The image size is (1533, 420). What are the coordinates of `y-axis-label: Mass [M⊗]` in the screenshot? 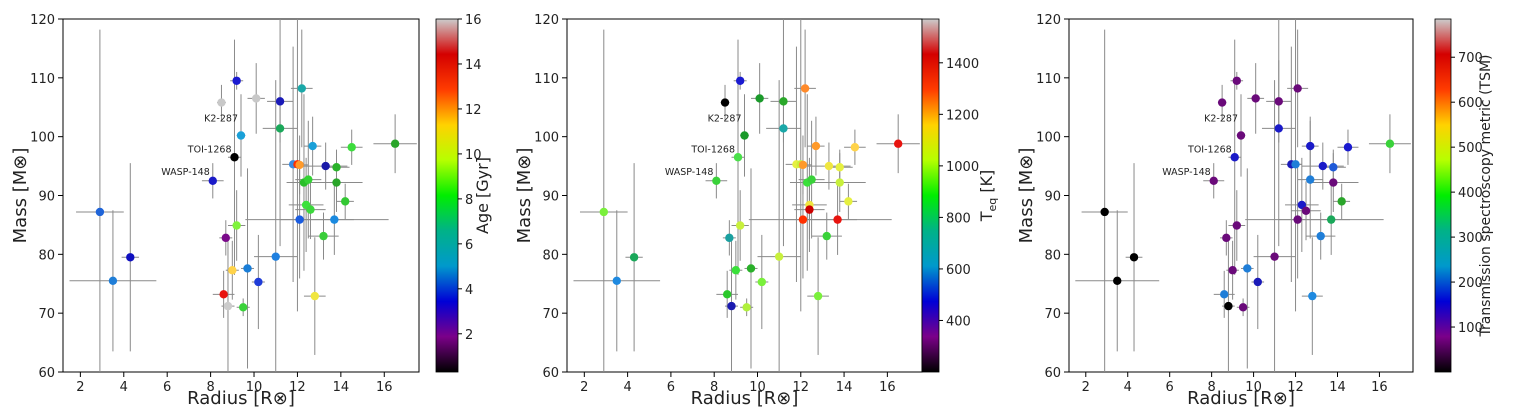 It's located at (1026, 196).